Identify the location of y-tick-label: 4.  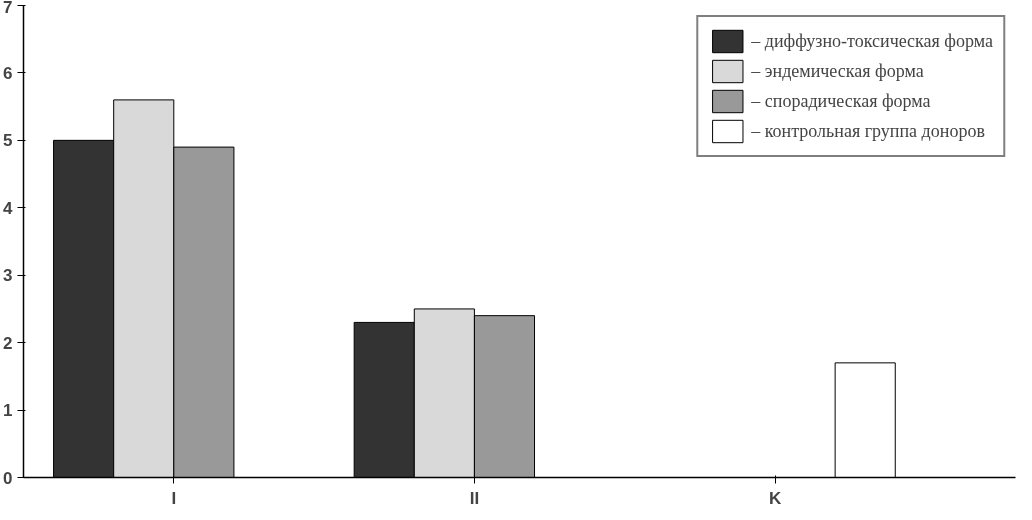
(8, 208).